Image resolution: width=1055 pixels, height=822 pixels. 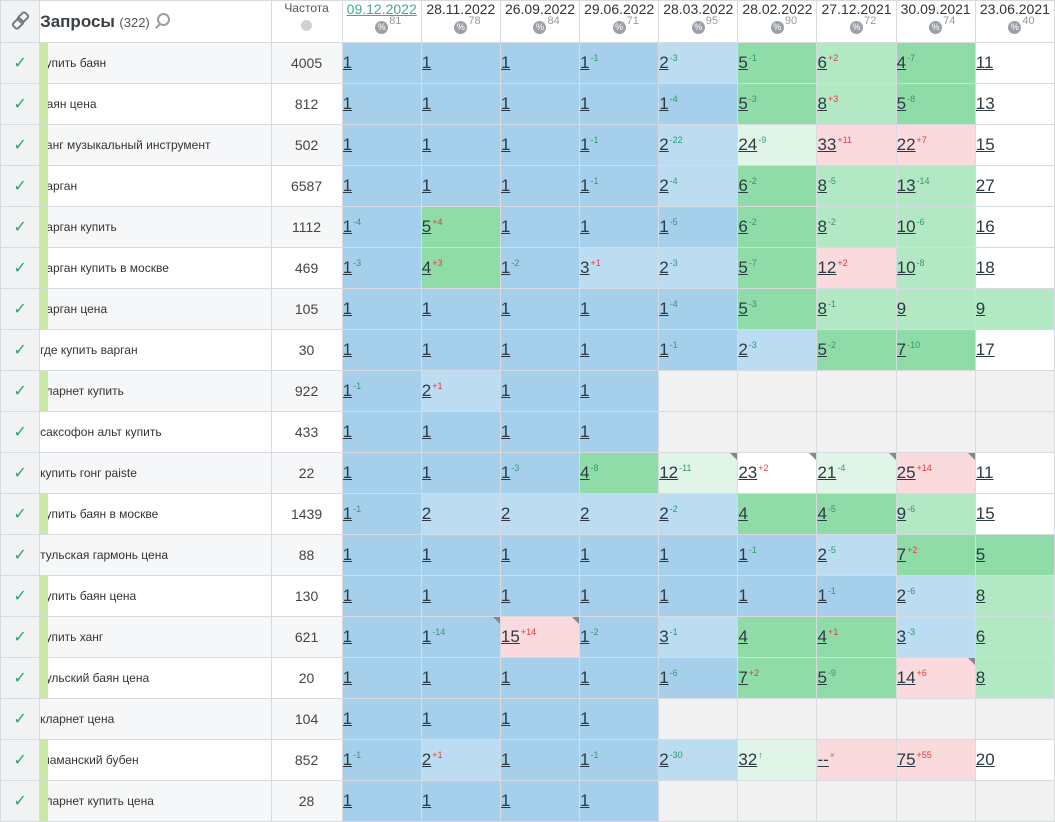 I want to click on position-cell: 4-8, so click(x=619, y=473).